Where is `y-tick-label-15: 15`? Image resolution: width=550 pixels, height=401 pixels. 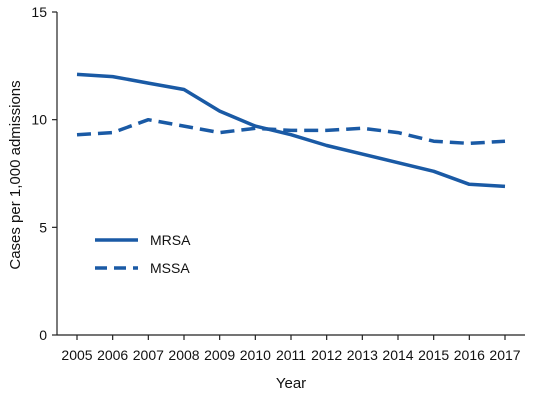 y-tick-label-15: 15 is located at coordinates (39, 12).